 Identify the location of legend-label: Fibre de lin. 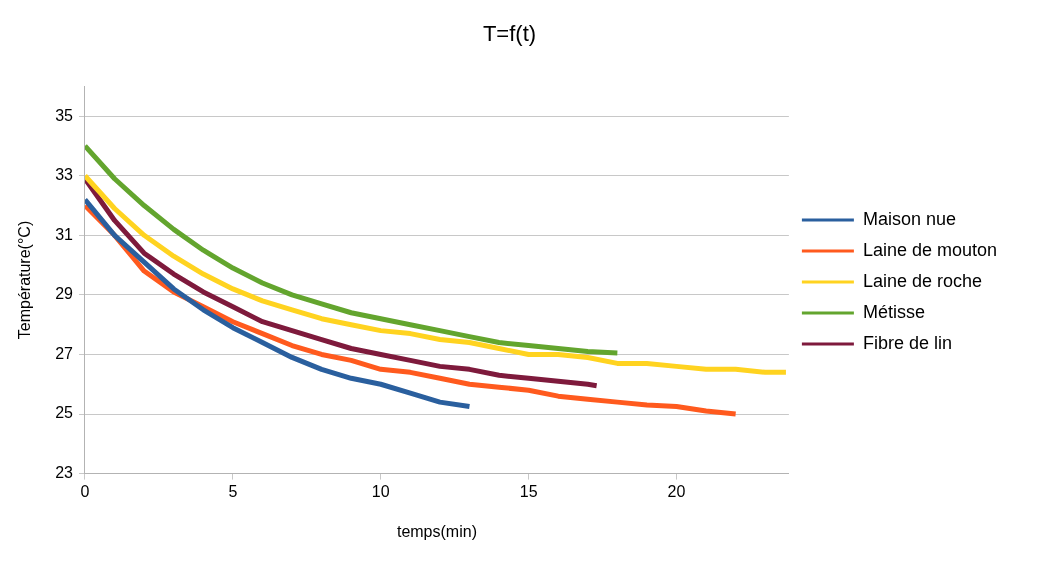
(907, 342).